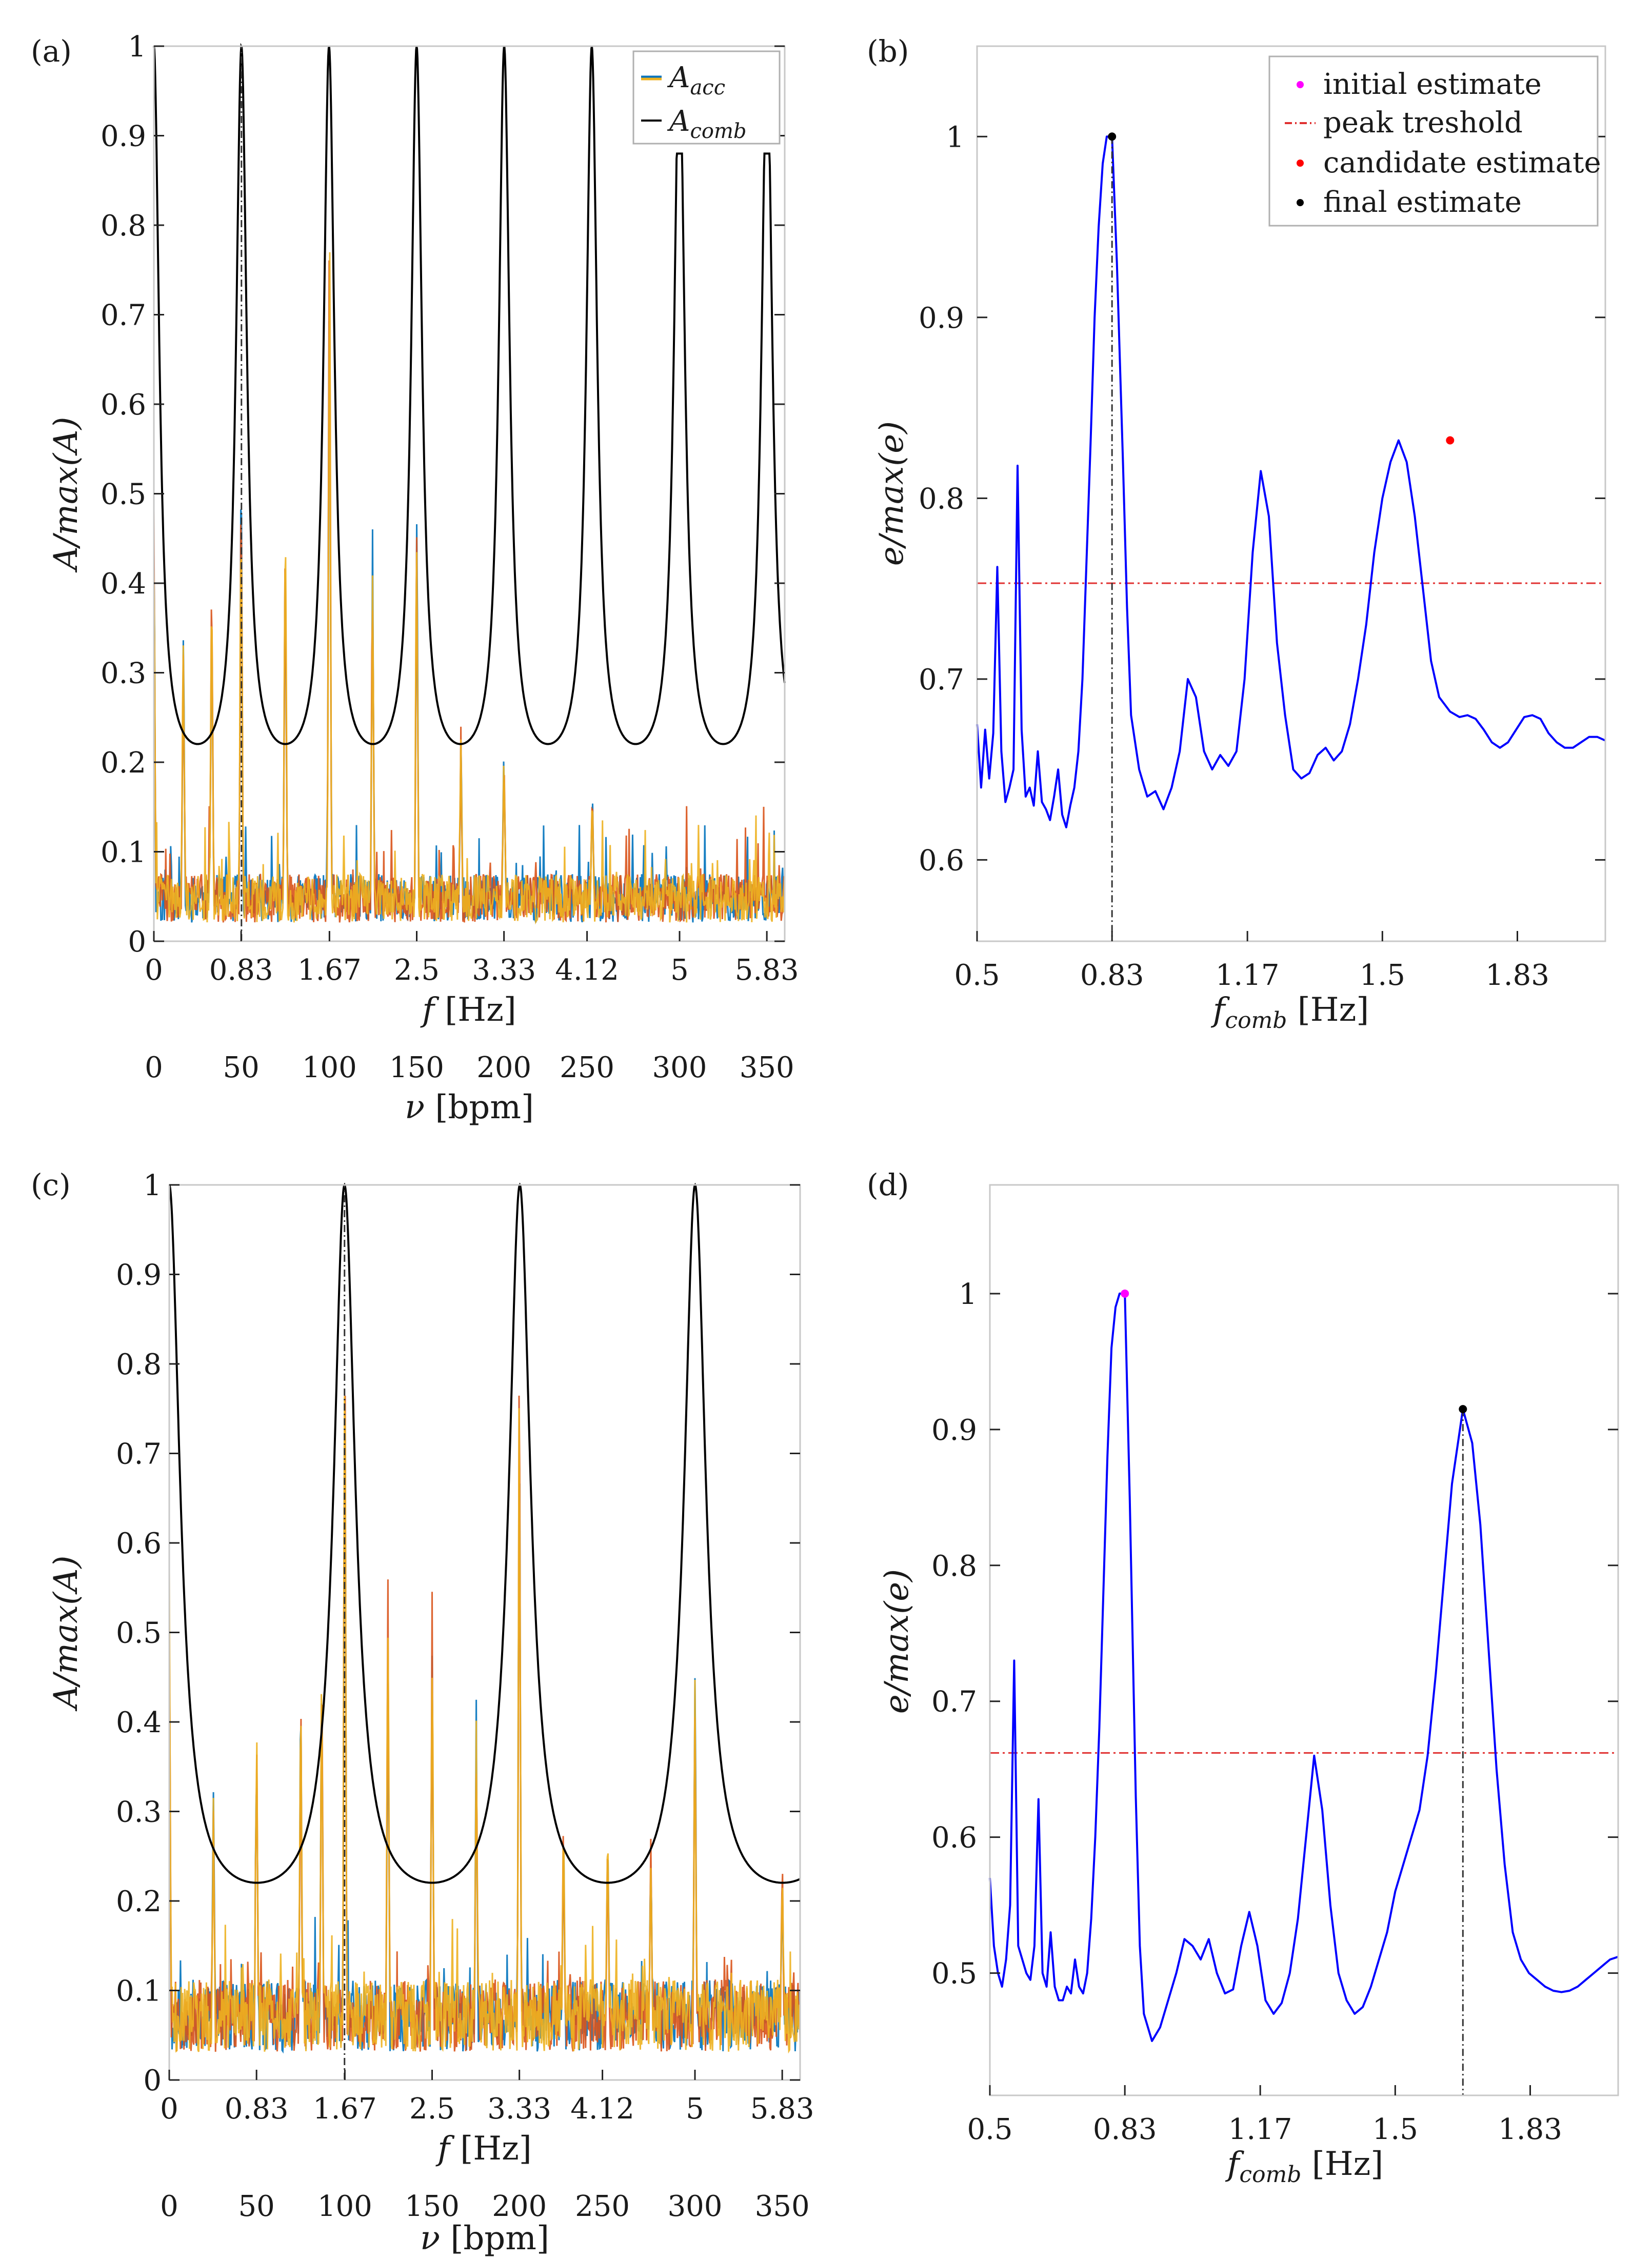 Image resolution: width=1652 pixels, height=2259 pixels. I want to click on panel-label-d: (d), so click(888, 1185).